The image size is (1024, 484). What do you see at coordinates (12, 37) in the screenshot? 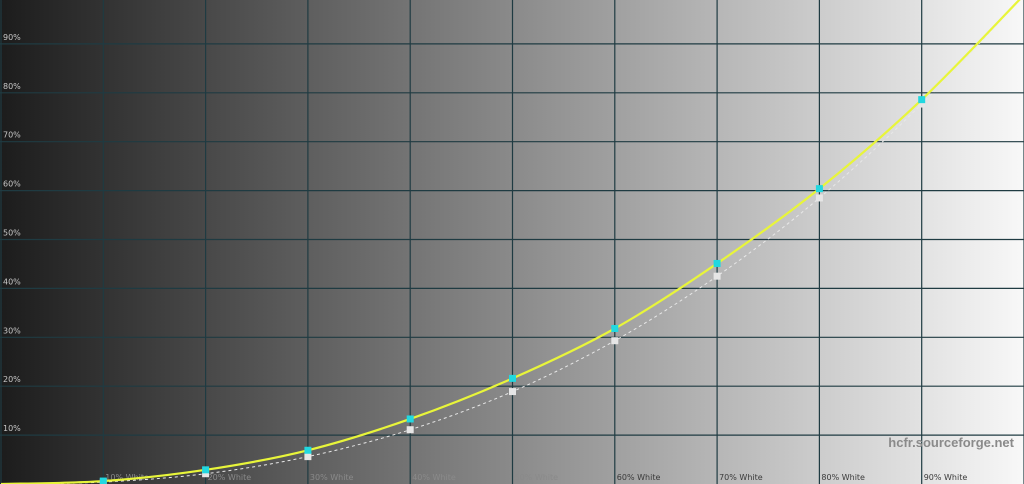
I see `y-tick-label: 90%` at bounding box center [12, 37].